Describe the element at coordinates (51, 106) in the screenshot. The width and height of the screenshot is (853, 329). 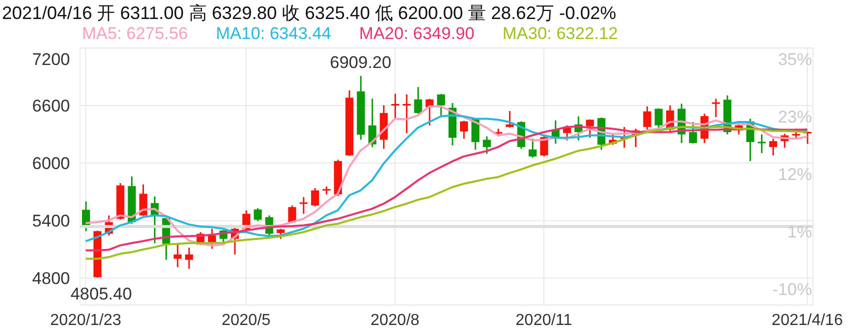
I see `y-tick-label: 6600` at that location.